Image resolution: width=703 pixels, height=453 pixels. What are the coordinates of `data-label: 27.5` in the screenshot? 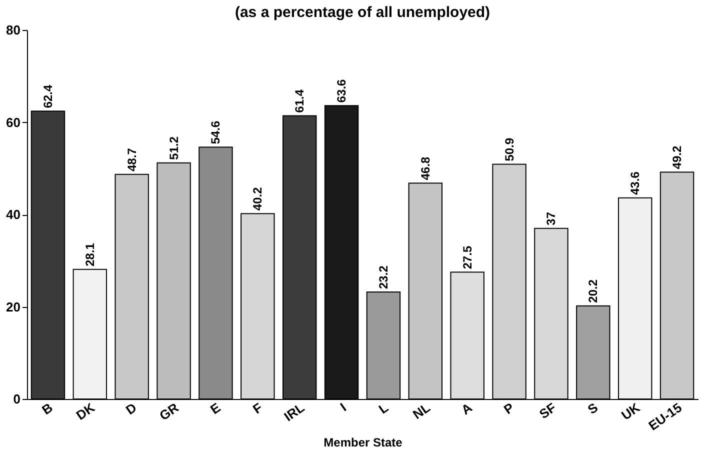 It's located at (467, 257).